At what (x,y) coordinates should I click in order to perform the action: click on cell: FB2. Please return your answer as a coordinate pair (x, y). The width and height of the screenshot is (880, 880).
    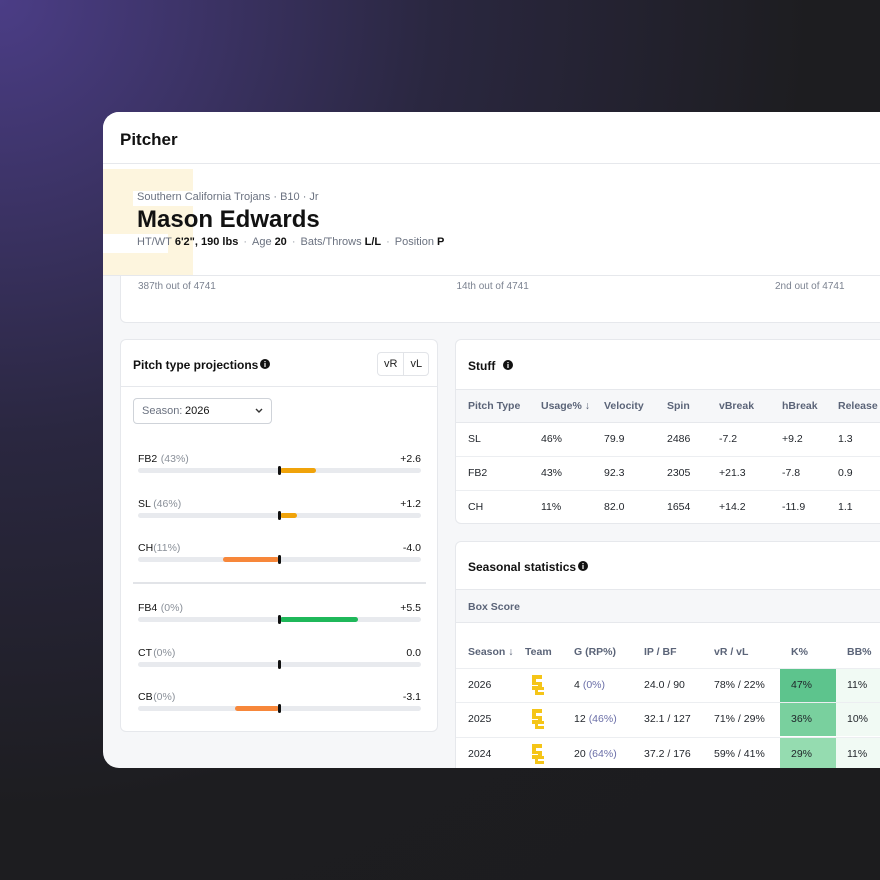
    Looking at the image, I should click on (478, 473).